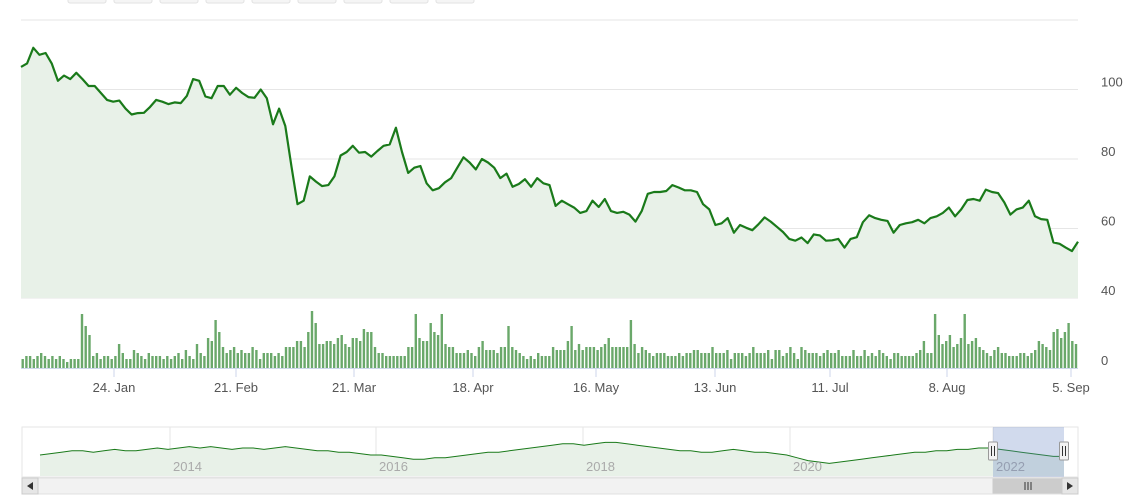 This screenshot has width=1134, height=499. I want to click on x-tick-label: 11. Jul, so click(829, 387).